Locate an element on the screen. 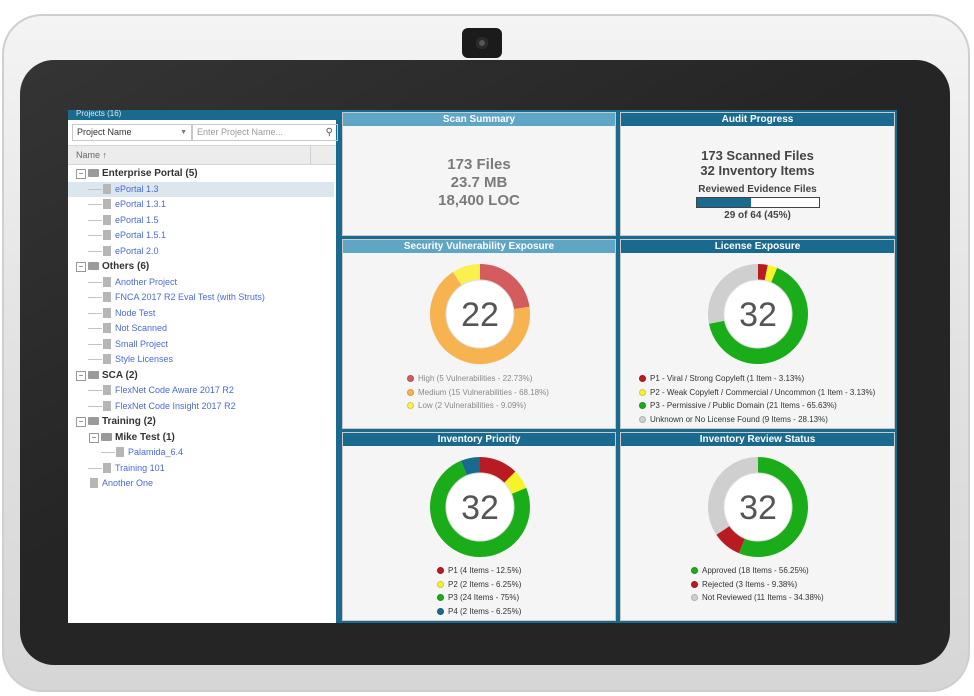 This screenshot has height=696, width=974. priority-legend-item: P4 (2 Items - 6.25%) is located at coordinates (479, 612).